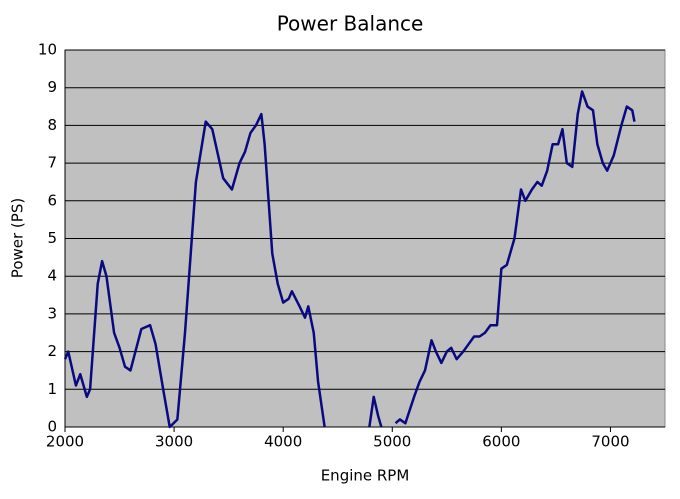 This screenshot has width=680, height=499. I want to click on y-axis-label: Power (PS), so click(18, 238).